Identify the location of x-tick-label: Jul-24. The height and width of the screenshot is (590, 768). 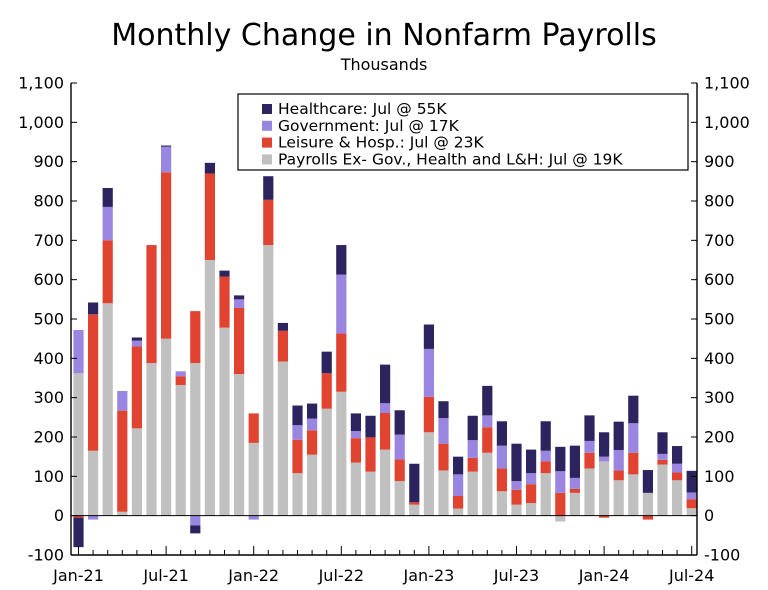
(691, 575).